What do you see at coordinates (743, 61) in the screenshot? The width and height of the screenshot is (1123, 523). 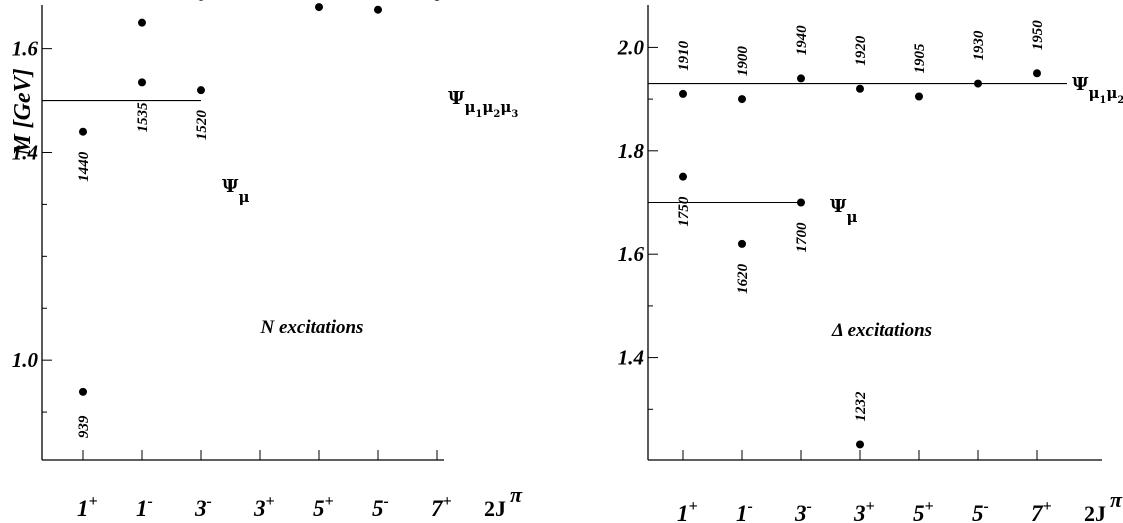 I see `mass-label: 1900` at bounding box center [743, 61].